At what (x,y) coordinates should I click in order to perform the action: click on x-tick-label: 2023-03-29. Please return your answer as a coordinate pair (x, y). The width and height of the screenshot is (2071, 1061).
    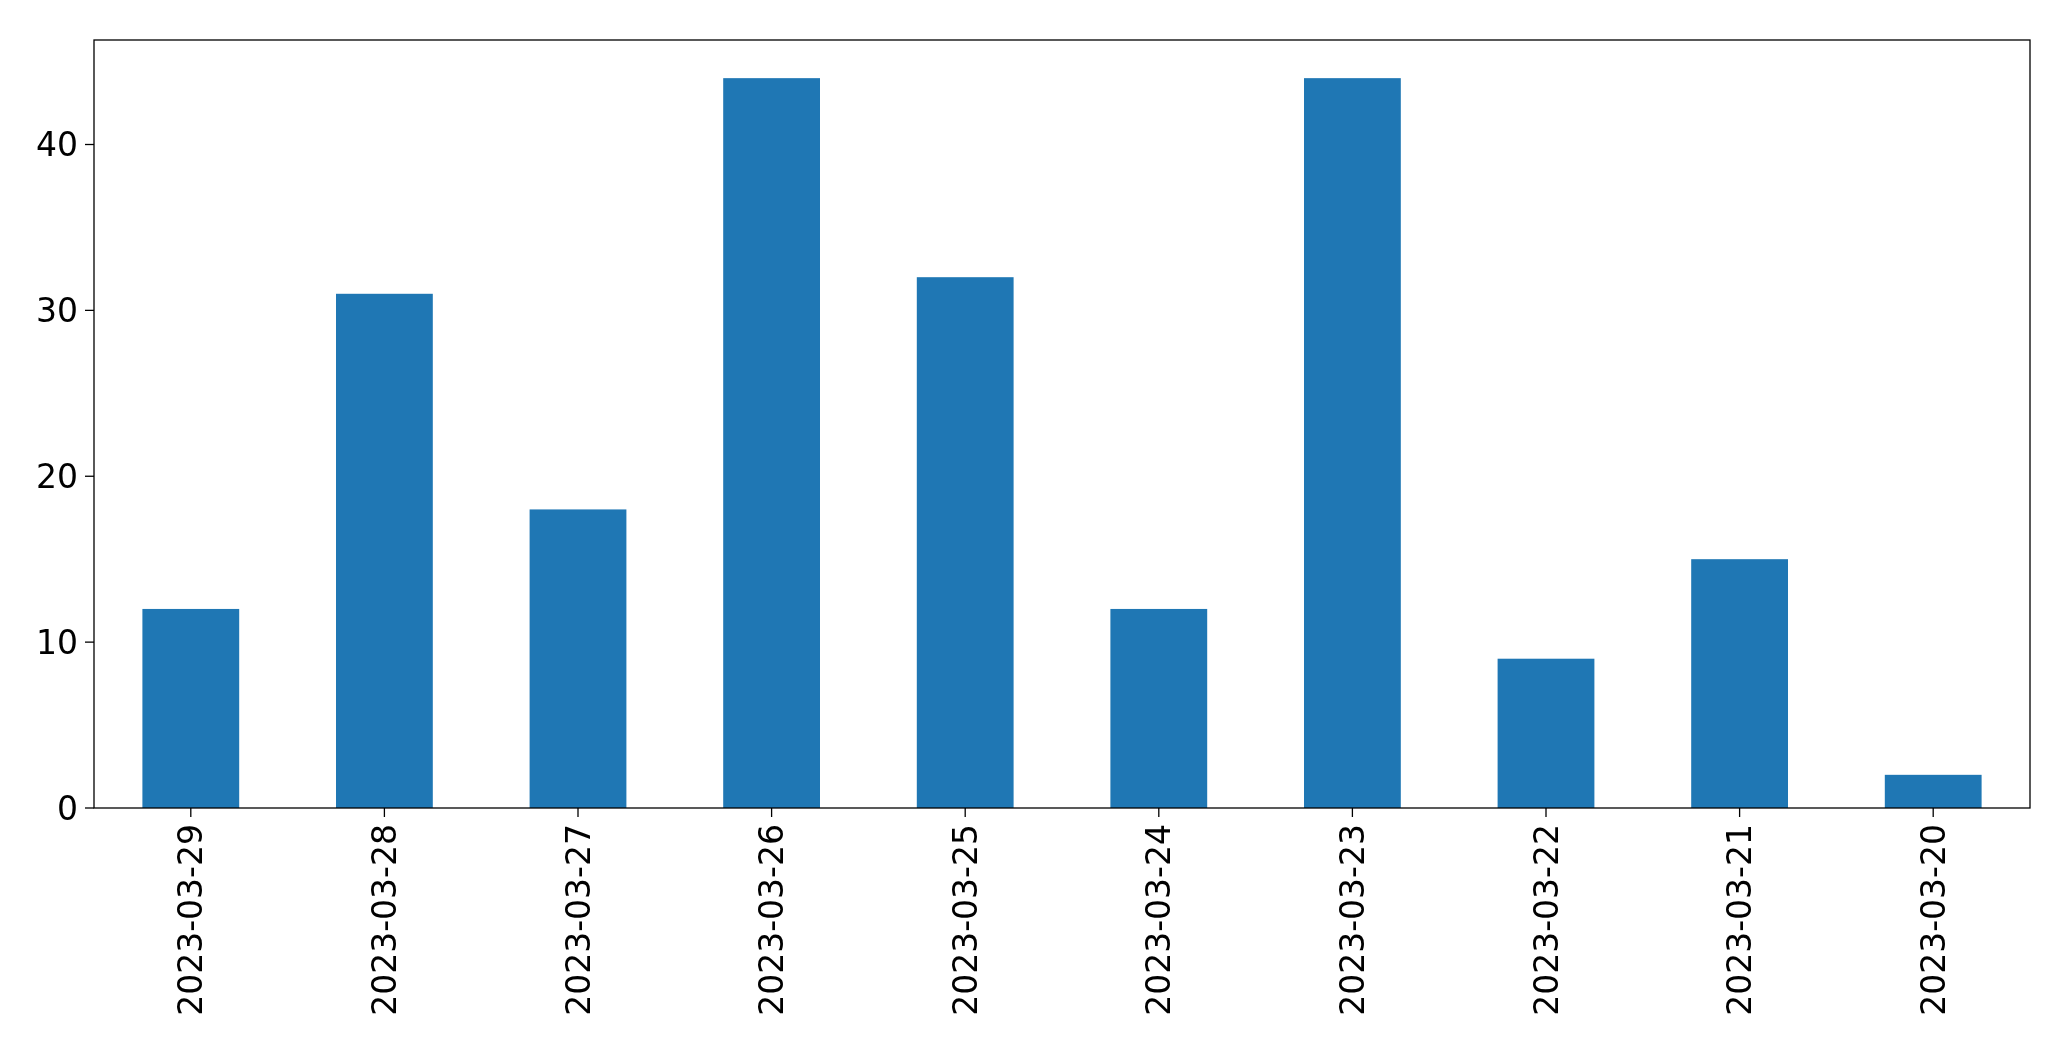
    Looking at the image, I should click on (191, 920).